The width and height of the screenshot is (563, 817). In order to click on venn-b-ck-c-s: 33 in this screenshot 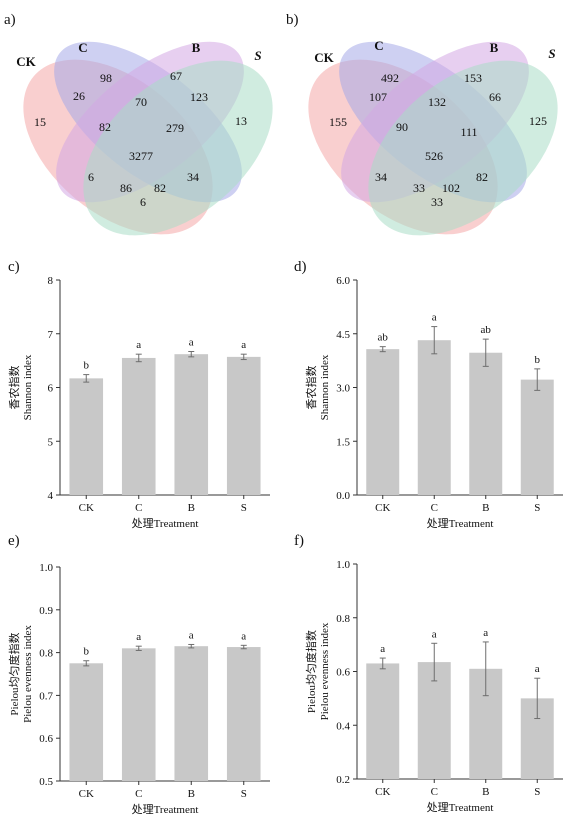, I will do `click(437, 202)`.